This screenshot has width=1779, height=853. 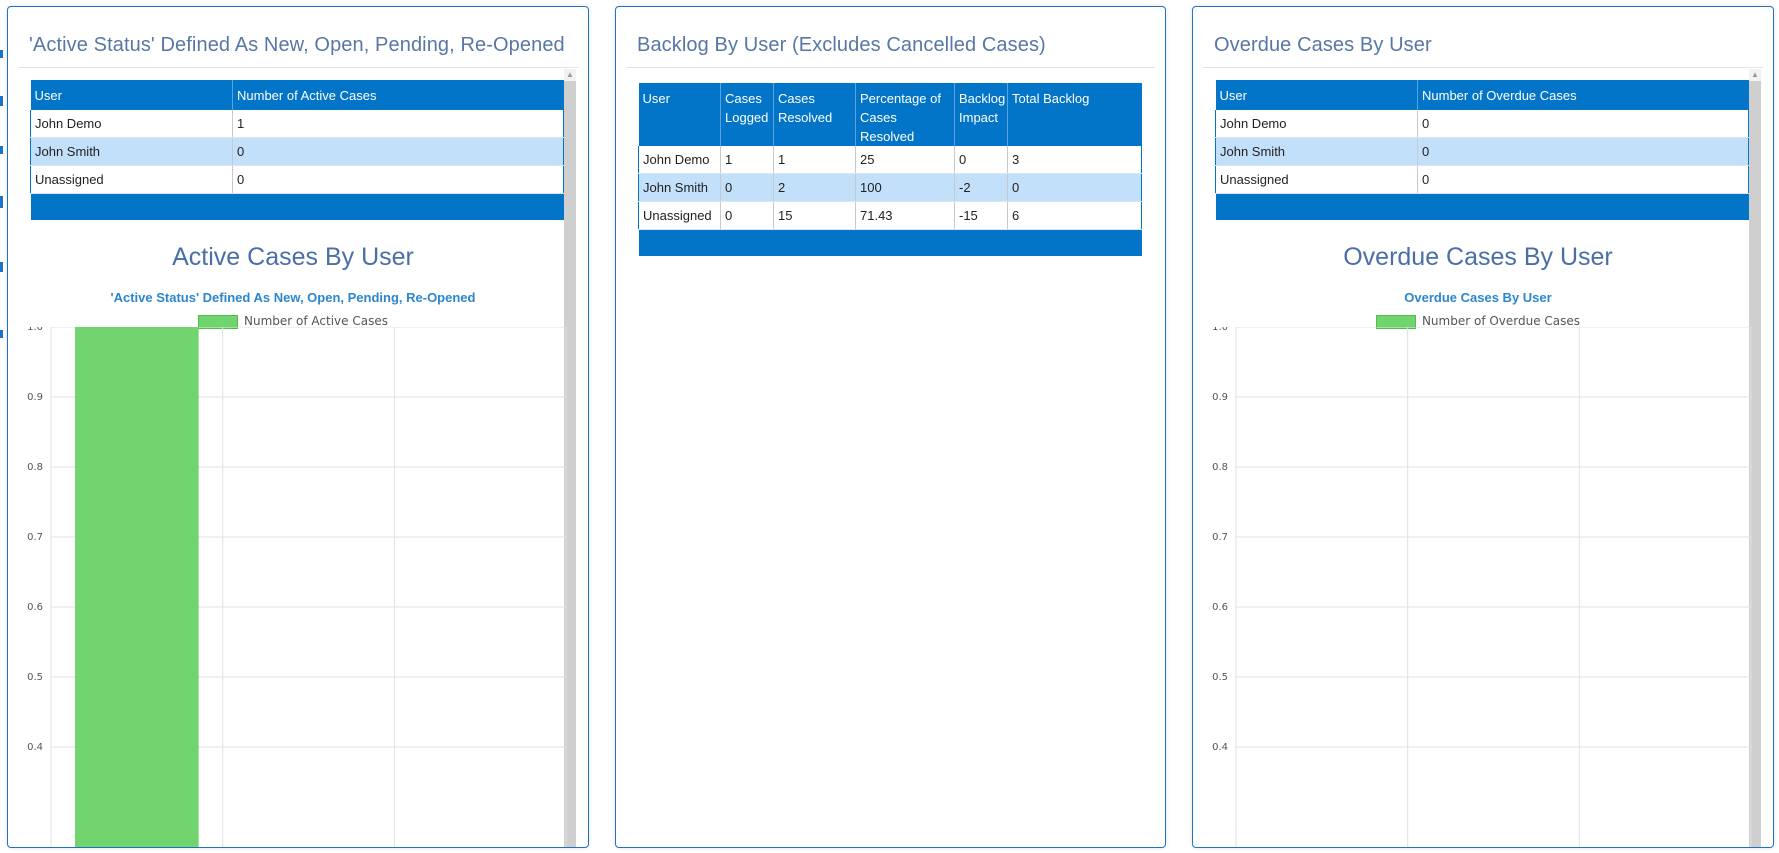 I want to click on table-row: Unassigned 0 15 71.43 -15 6, so click(x=890, y=215).